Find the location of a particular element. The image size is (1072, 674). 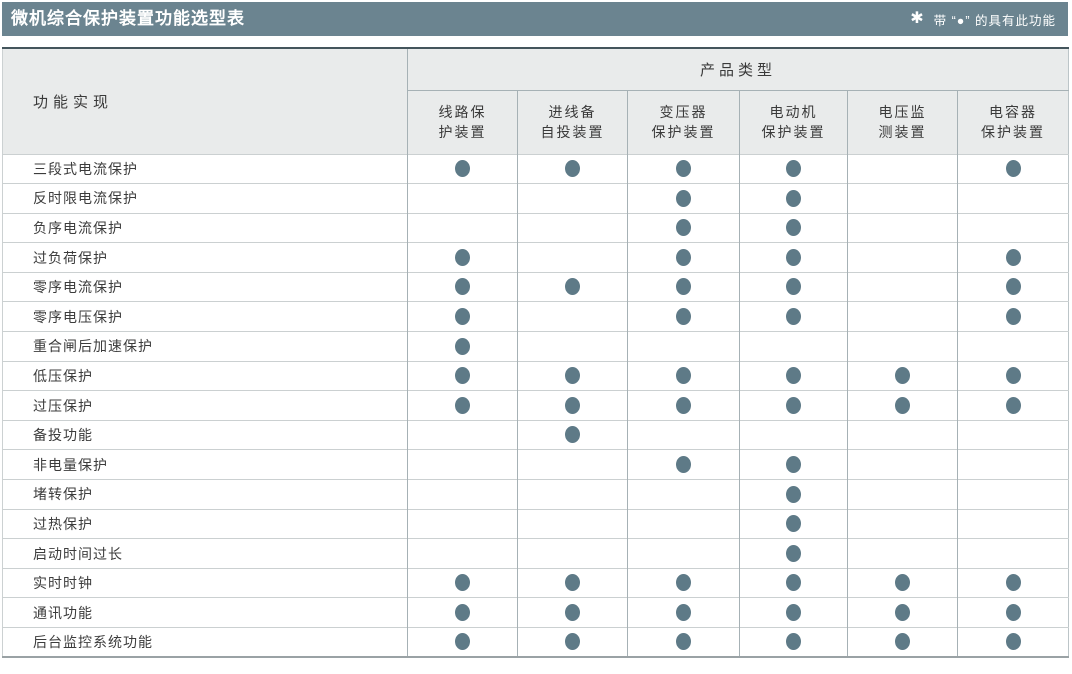

function-label: 过热保护 is located at coordinates (205, 523).